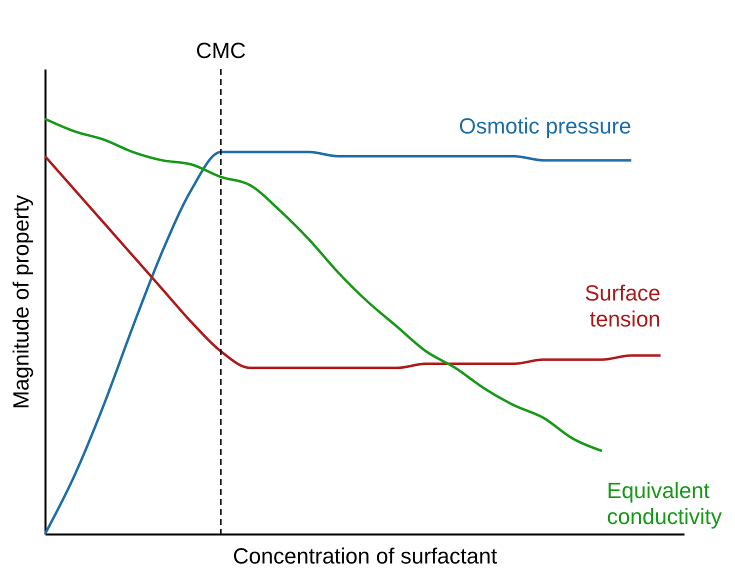 This screenshot has height=577, width=735. Describe the element at coordinates (21, 302) in the screenshot. I see `y-axis-title: Magnitude of property` at that location.